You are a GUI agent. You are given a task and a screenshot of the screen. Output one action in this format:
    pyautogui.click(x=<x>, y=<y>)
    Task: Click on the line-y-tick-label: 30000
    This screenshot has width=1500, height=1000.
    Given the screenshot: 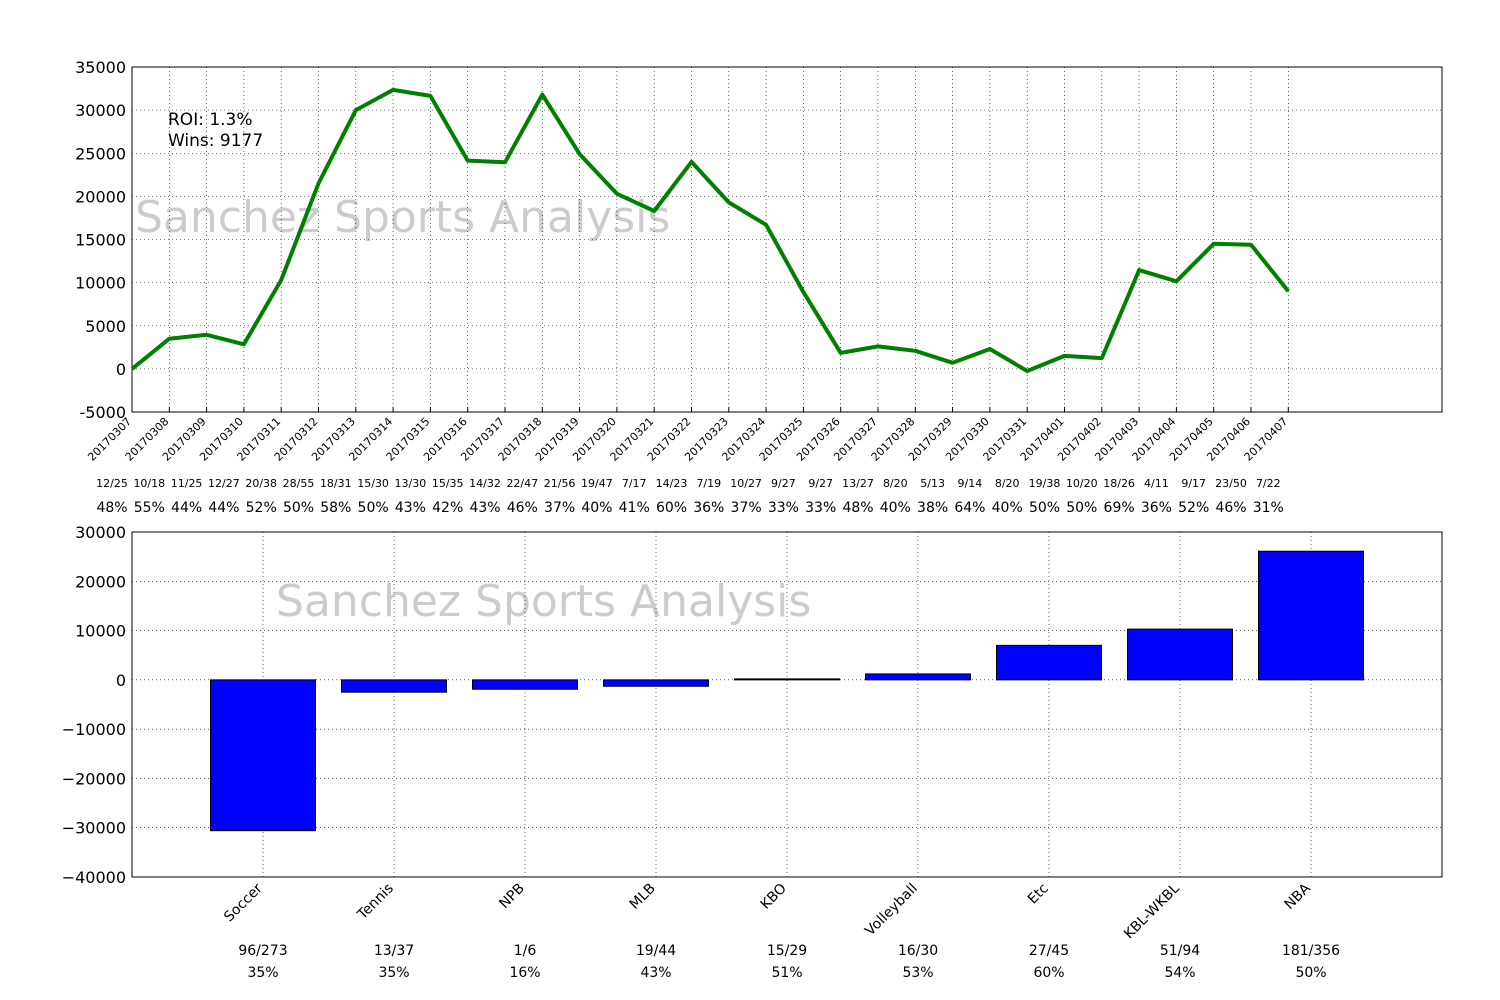 What is the action you would take?
    pyautogui.click(x=100, y=110)
    